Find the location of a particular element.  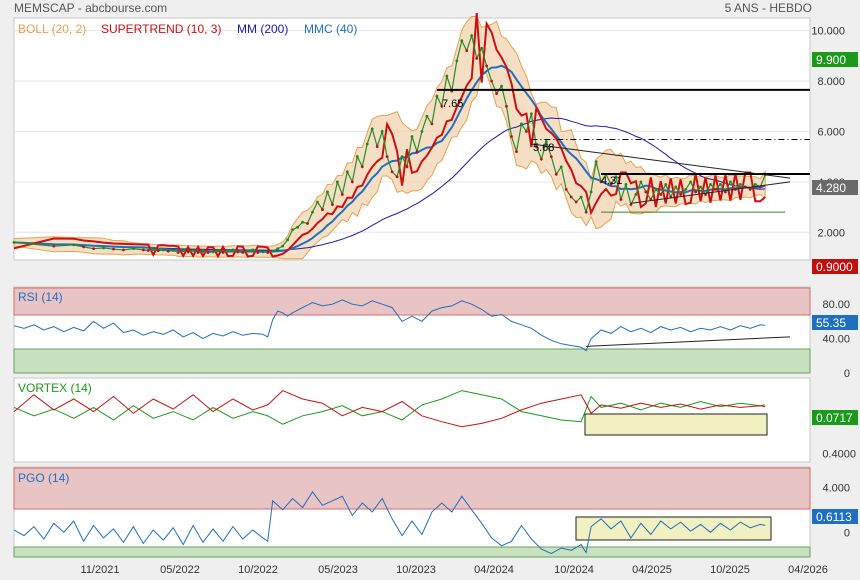

panel-y-tick-label: 0.4000 is located at coordinates (839, 455).